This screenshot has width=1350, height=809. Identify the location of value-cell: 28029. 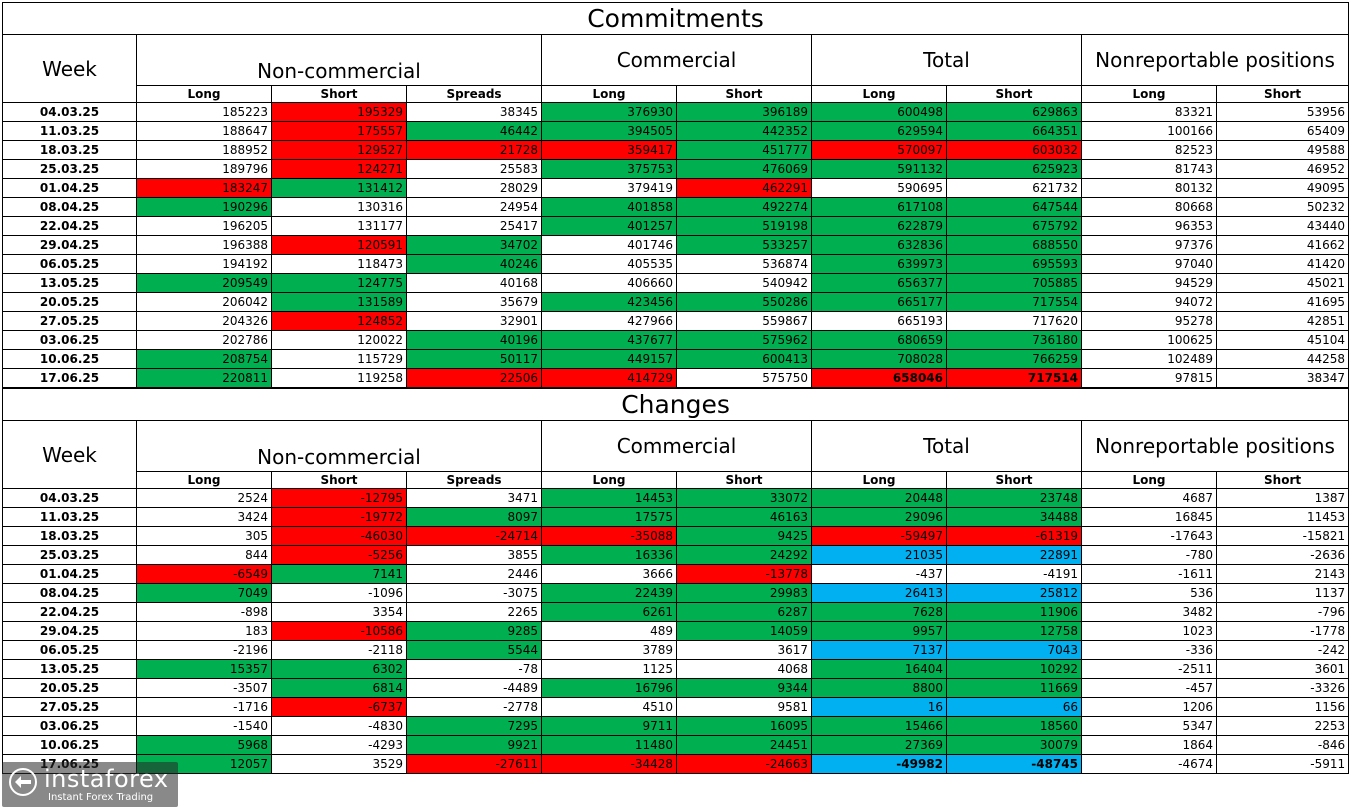
(474, 188).